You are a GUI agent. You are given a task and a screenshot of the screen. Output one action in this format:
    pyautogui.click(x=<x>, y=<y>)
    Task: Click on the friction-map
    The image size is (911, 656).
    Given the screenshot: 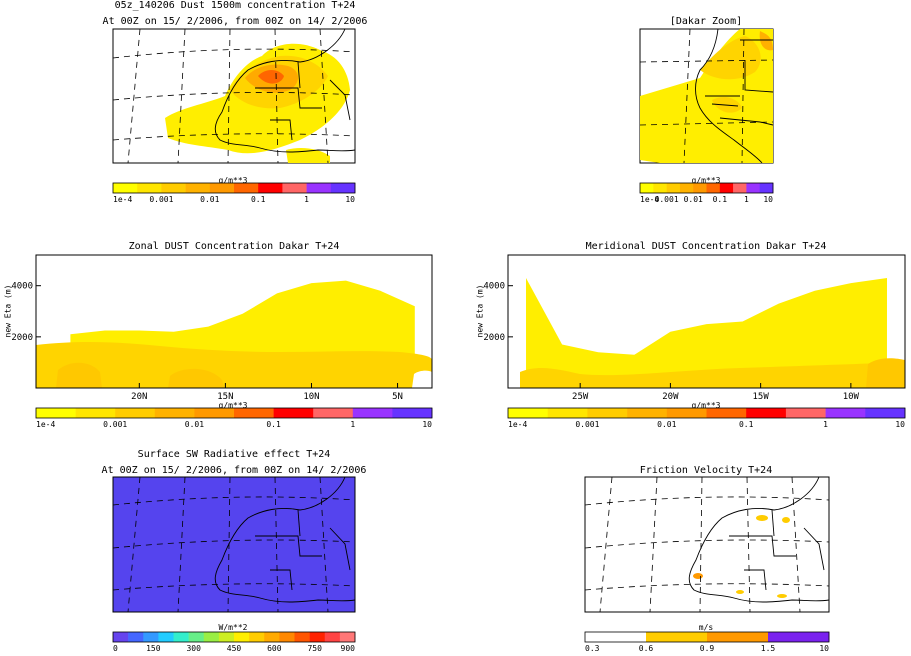 What is the action you would take?
    pyautogui.click(x=707, y=544)
    